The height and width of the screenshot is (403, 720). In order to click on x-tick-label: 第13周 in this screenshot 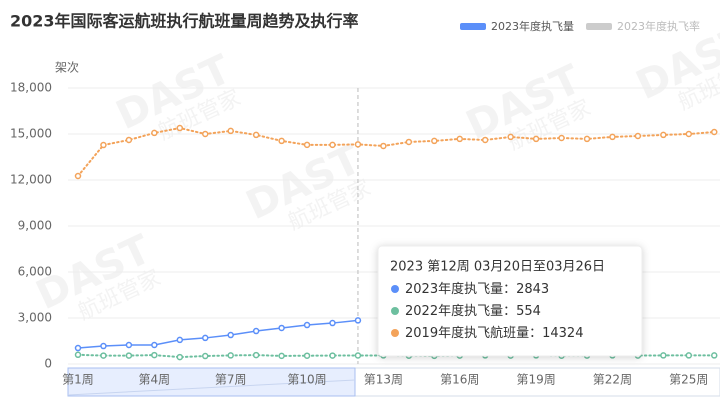, I will do `click(383, 380)`.